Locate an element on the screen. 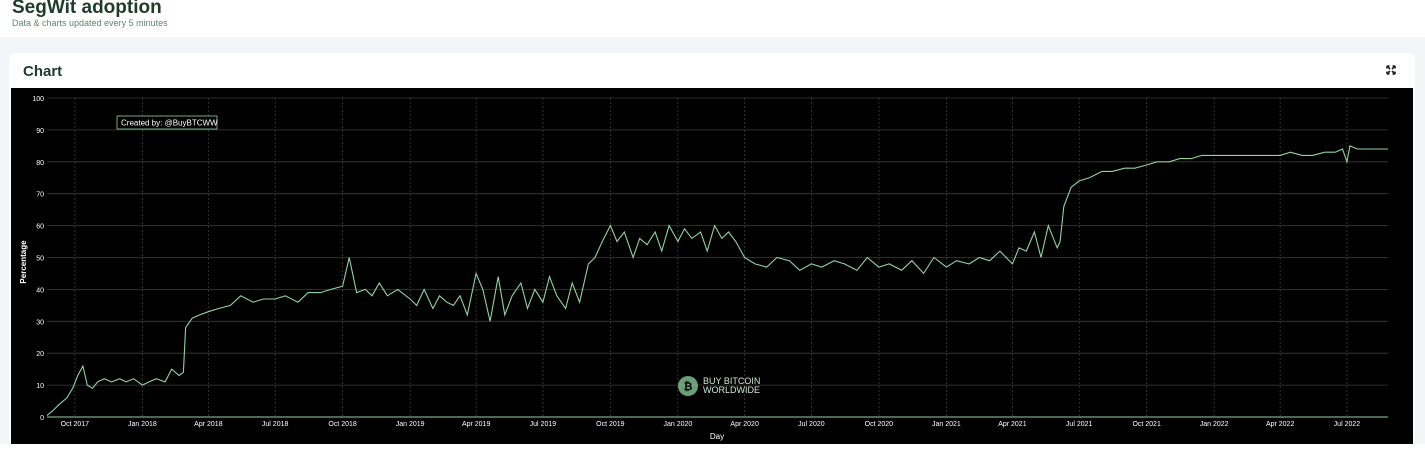 This screenshot has height=449, width=1425. x-tick-label: Jan 2019 is located at coordinates (410, 424).